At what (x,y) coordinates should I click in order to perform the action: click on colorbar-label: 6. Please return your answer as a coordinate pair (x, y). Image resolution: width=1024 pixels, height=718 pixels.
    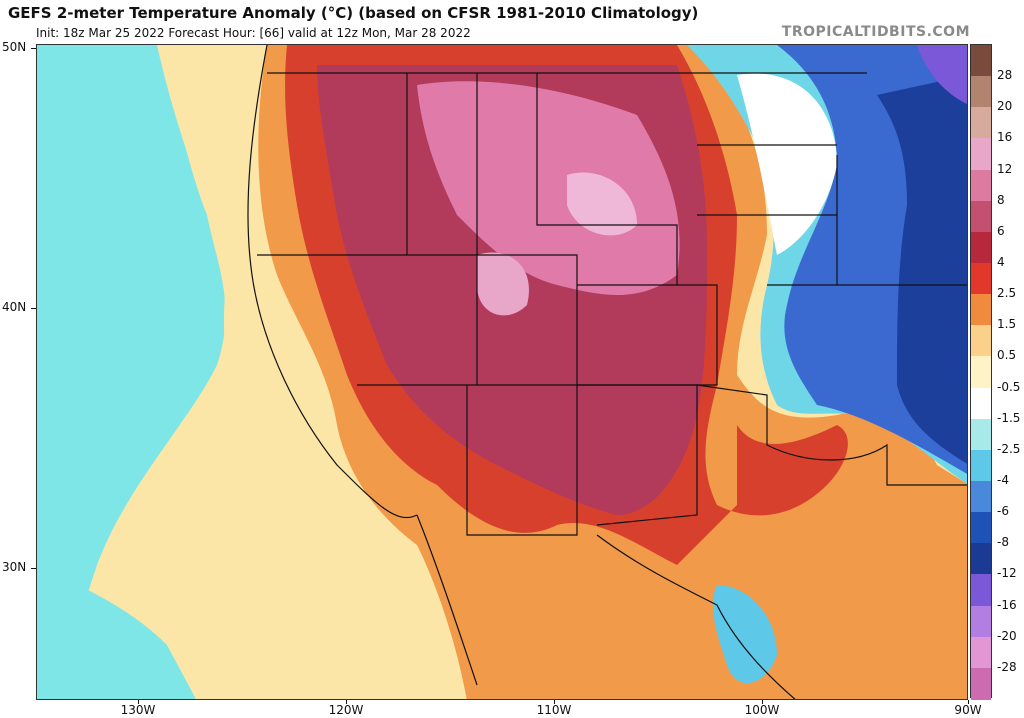
    Looking at the image, I should click on (1001, 230).